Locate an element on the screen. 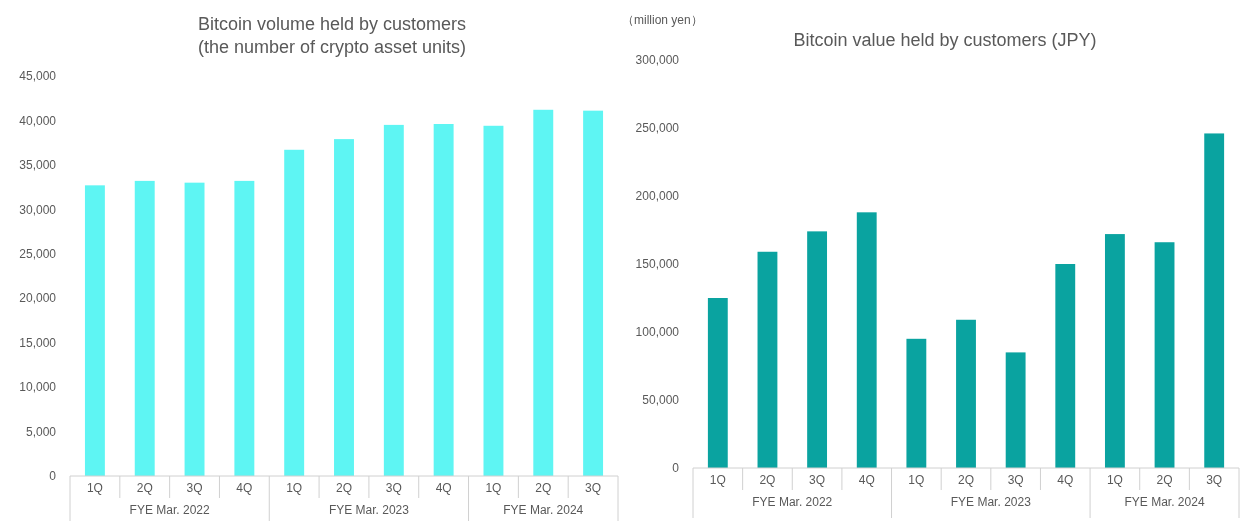 The width and height of the screenshot is (1241, 521). y-tick-label: 10,000 is located at coordinates (38, 387).